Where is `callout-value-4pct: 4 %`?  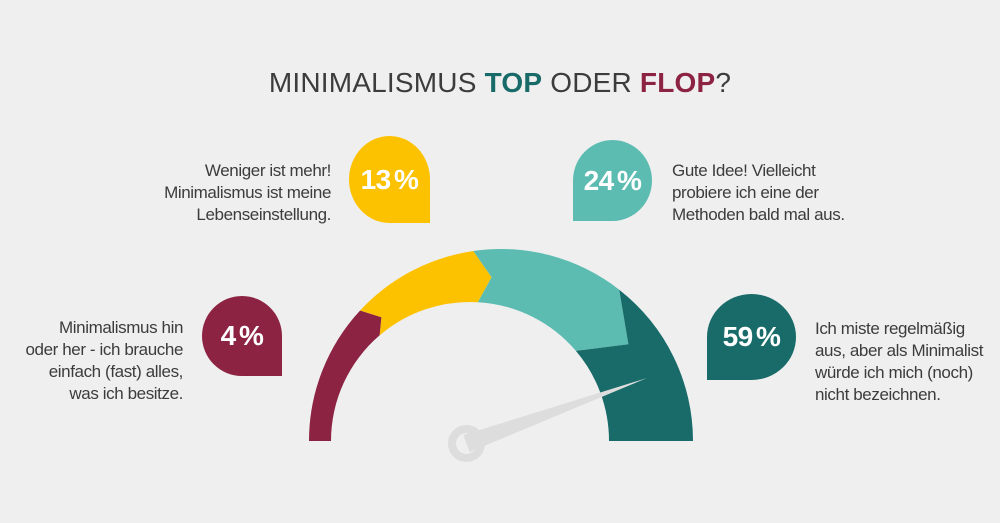
callout-value-4pct: 4 % is located at coordinates (242, 335).